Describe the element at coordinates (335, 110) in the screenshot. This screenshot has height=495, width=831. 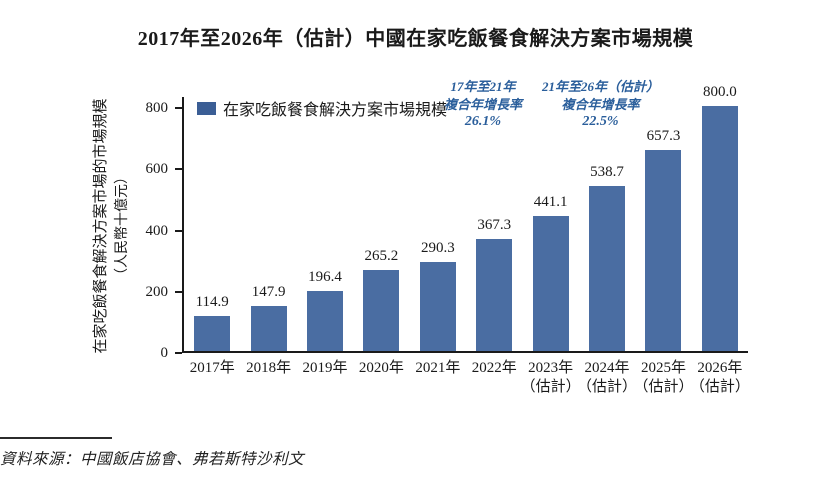
I see `legend-label: 在家吃飯餐食解決方案市場規模` at that location.